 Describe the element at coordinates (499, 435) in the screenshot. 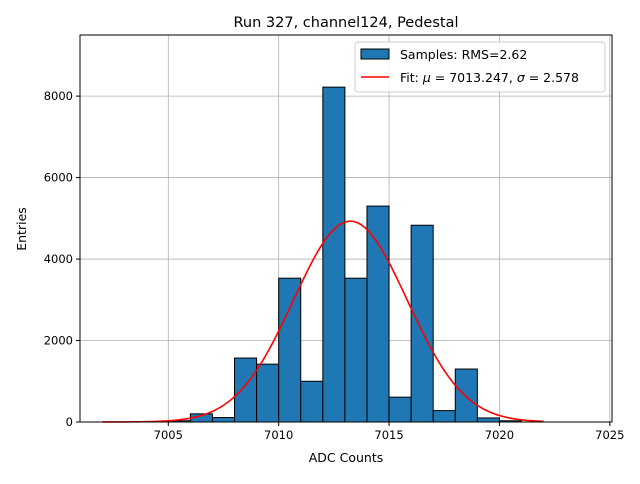

I see `x-tick-label: 7020` at that location.